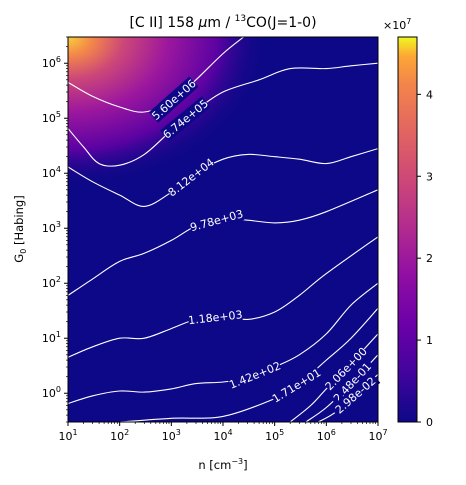  I want to click on y-tick-label: 10², so click(51, 282).